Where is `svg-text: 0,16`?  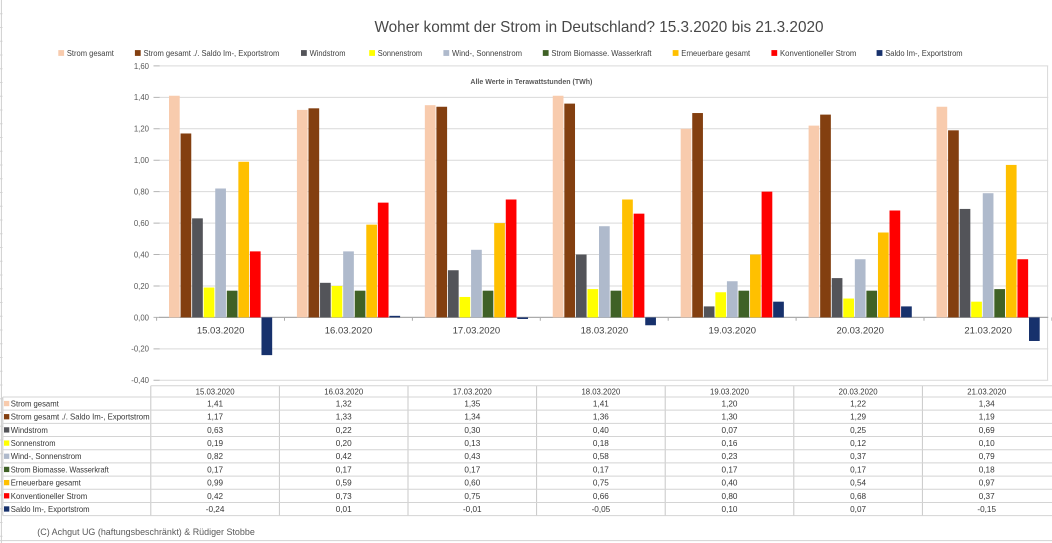
svg-text: 0,16 is located at coordinates (730, 443).